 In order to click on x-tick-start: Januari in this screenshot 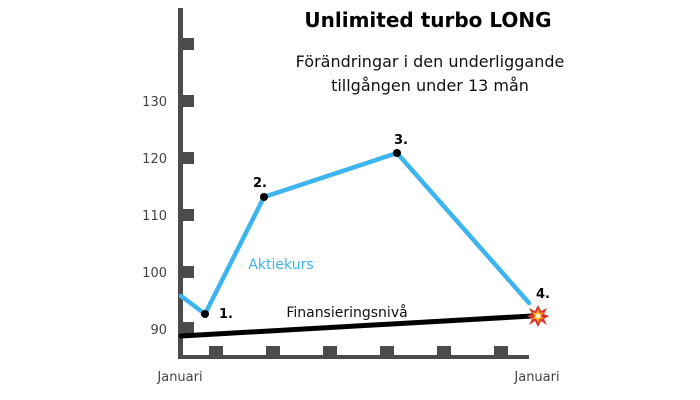, I will do `click(179, 377)`.